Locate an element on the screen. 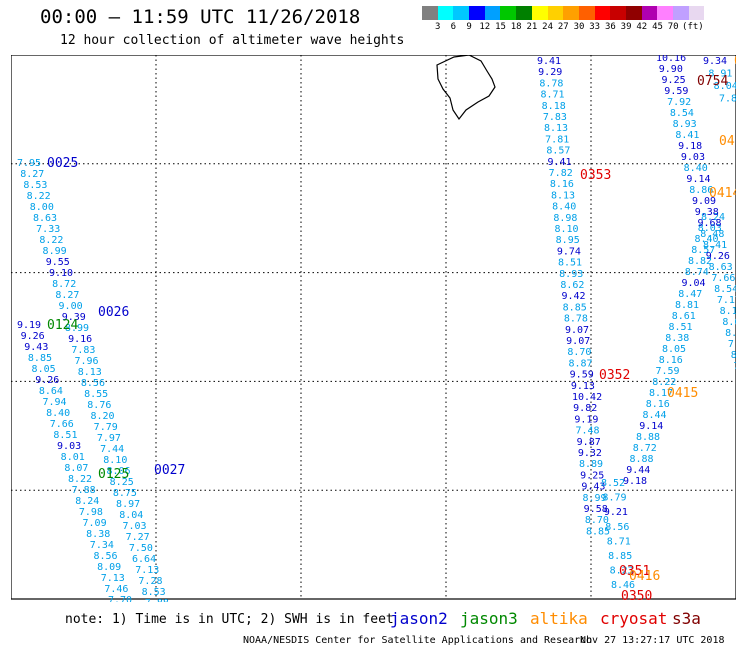 This screenshot has height=650, width=740. wave-height-value: 8.55 is located at coordinates (96, 394).